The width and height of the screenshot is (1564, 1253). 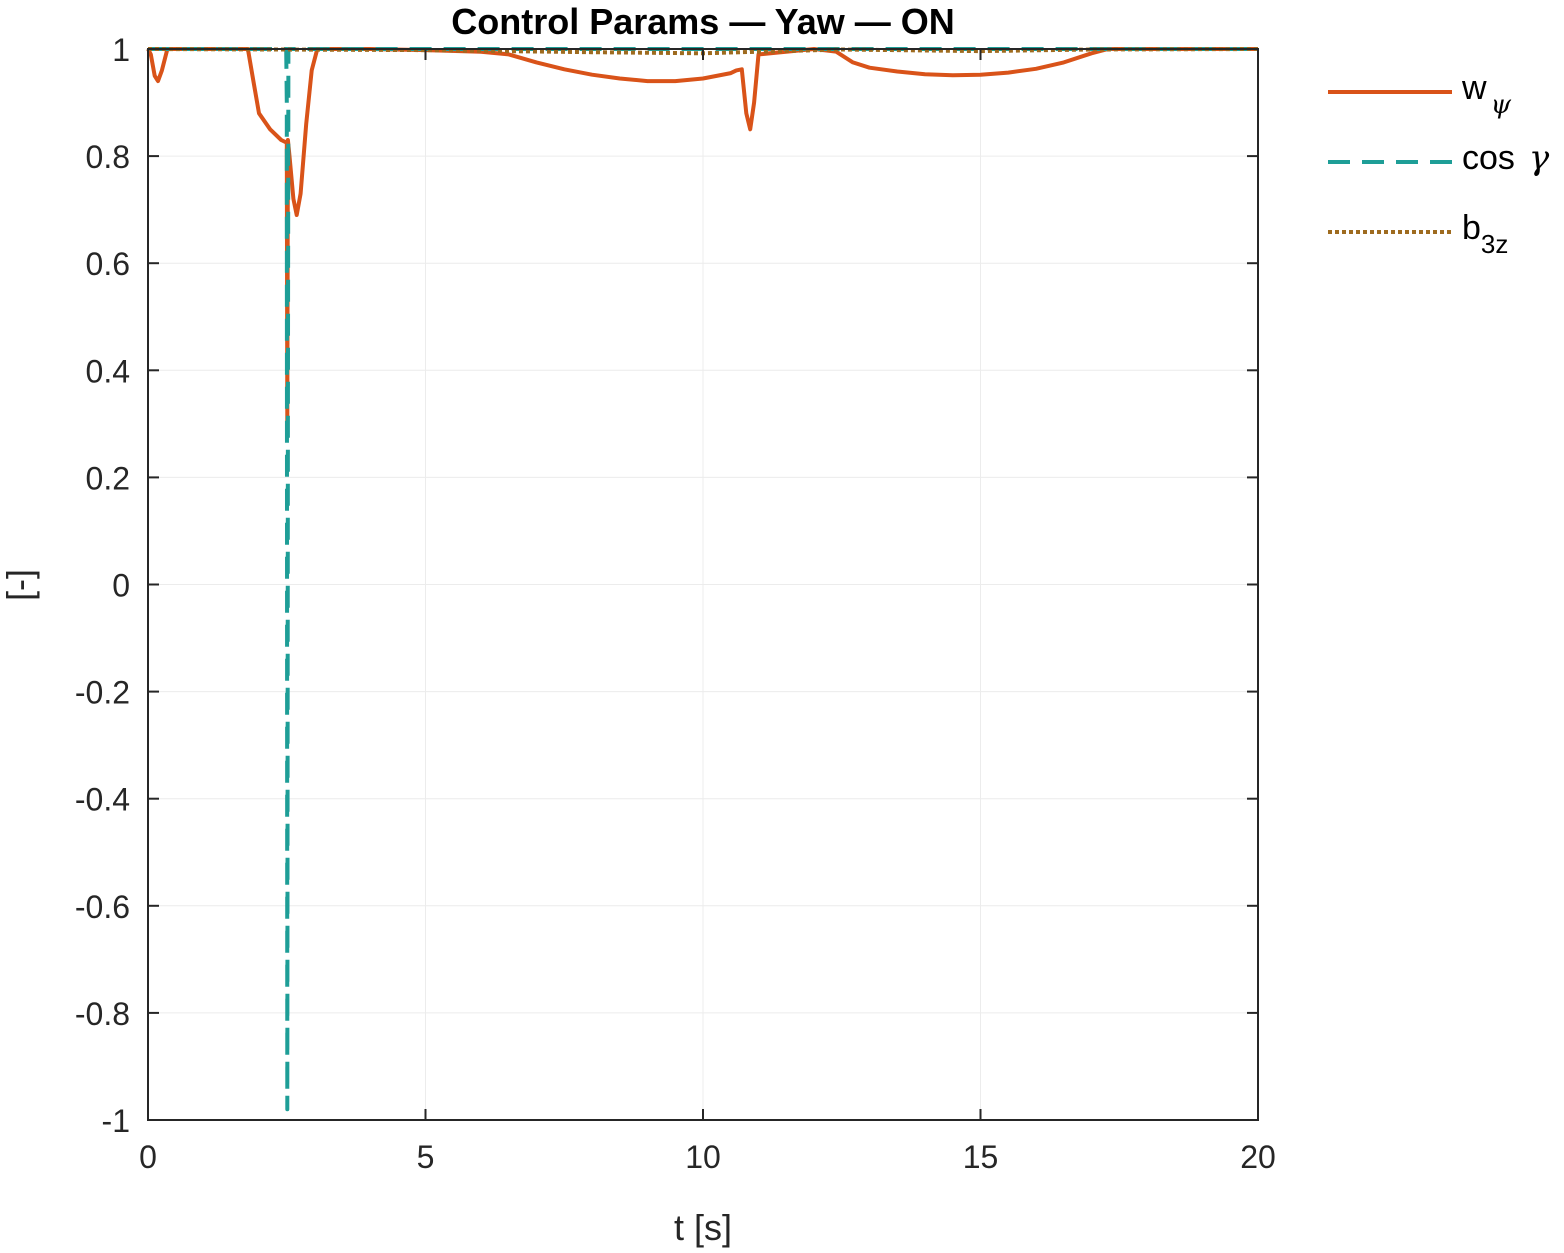 What do you see at coordinates (148, 1157) in the screenshot?
I see `x-tick-label: 0` at bounding box center [148, 1157].